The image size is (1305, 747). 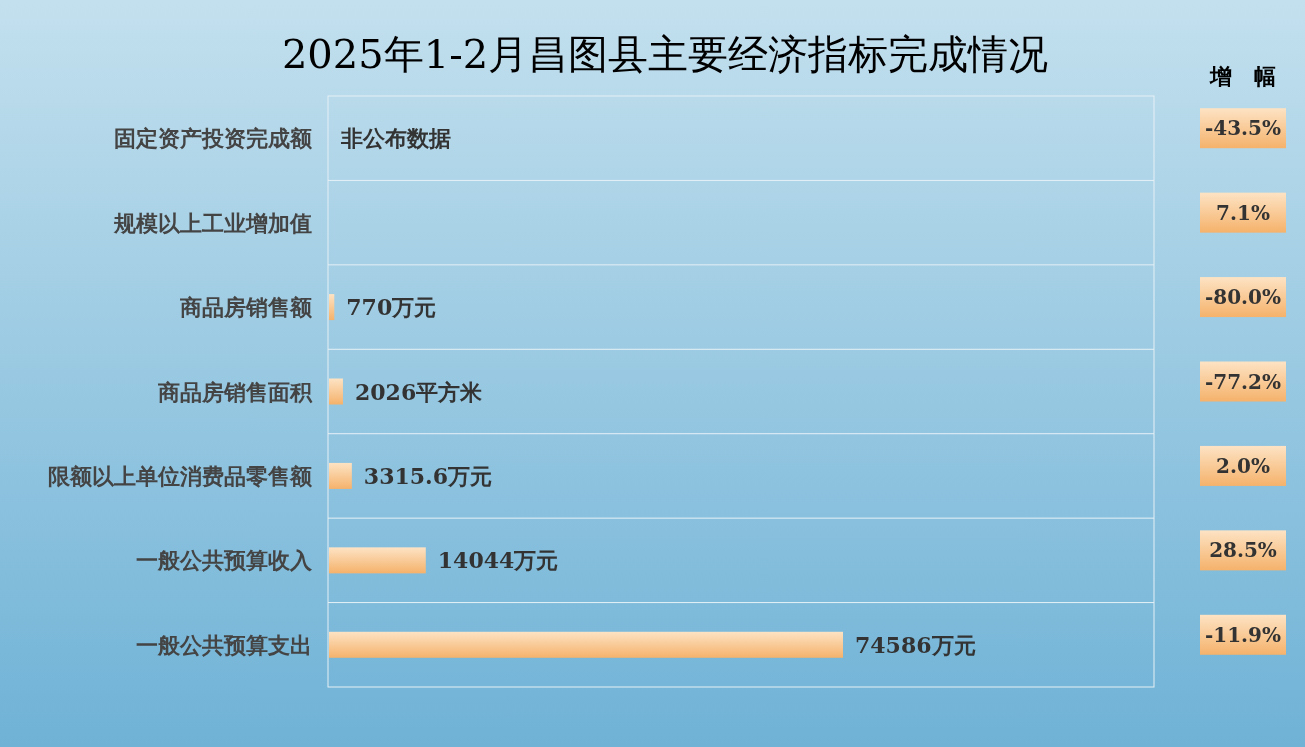 What do you see at coordinates (213, 138) in the screenshot?
I see `y-tick-label: 固定资产投资完成额` at bounding box center [213, 138].